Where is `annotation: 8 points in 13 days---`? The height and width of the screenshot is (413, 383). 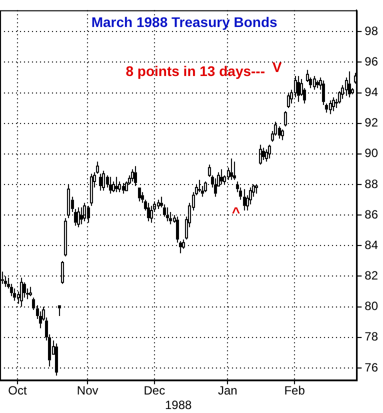
annotation: 8 points in 13 days--- is located at coordinates (196, 70).